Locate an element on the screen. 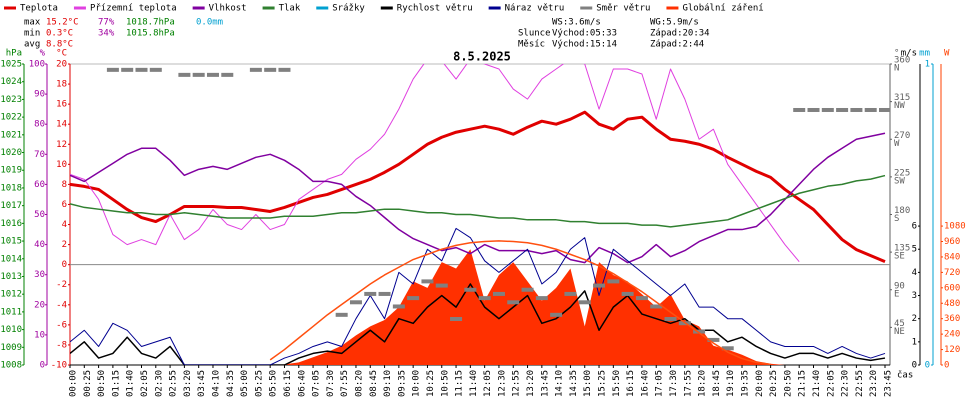 Image resolution: width=966 pixels, height=400 pixels. y-tick-label: 1025 is located at coordinates (11, 65).